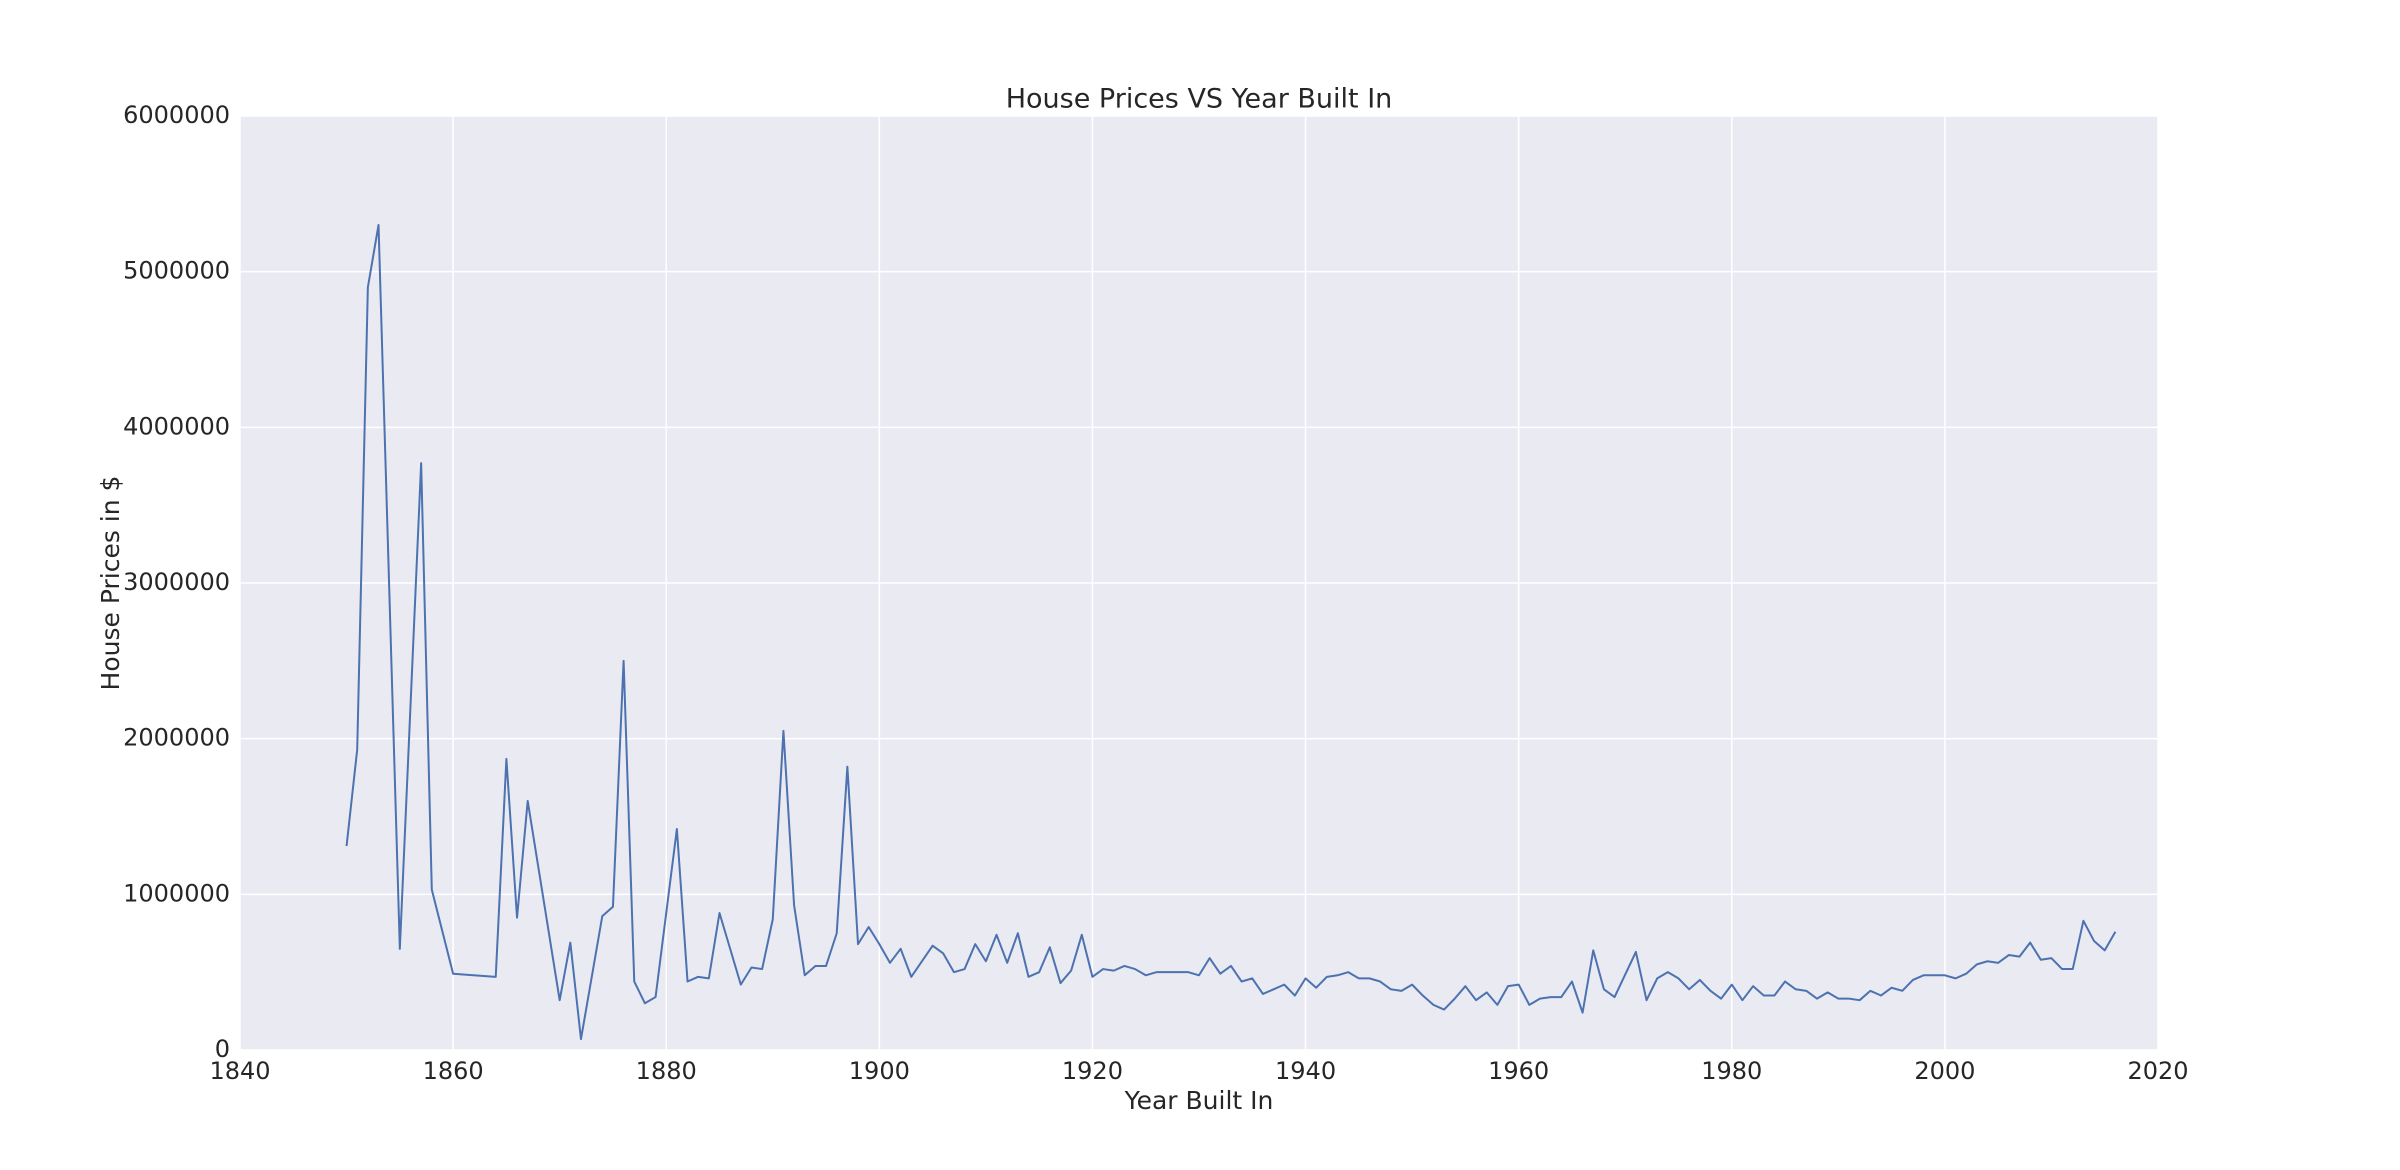  I want to click on x-tick-label: 1920, so click(1092, 1071).